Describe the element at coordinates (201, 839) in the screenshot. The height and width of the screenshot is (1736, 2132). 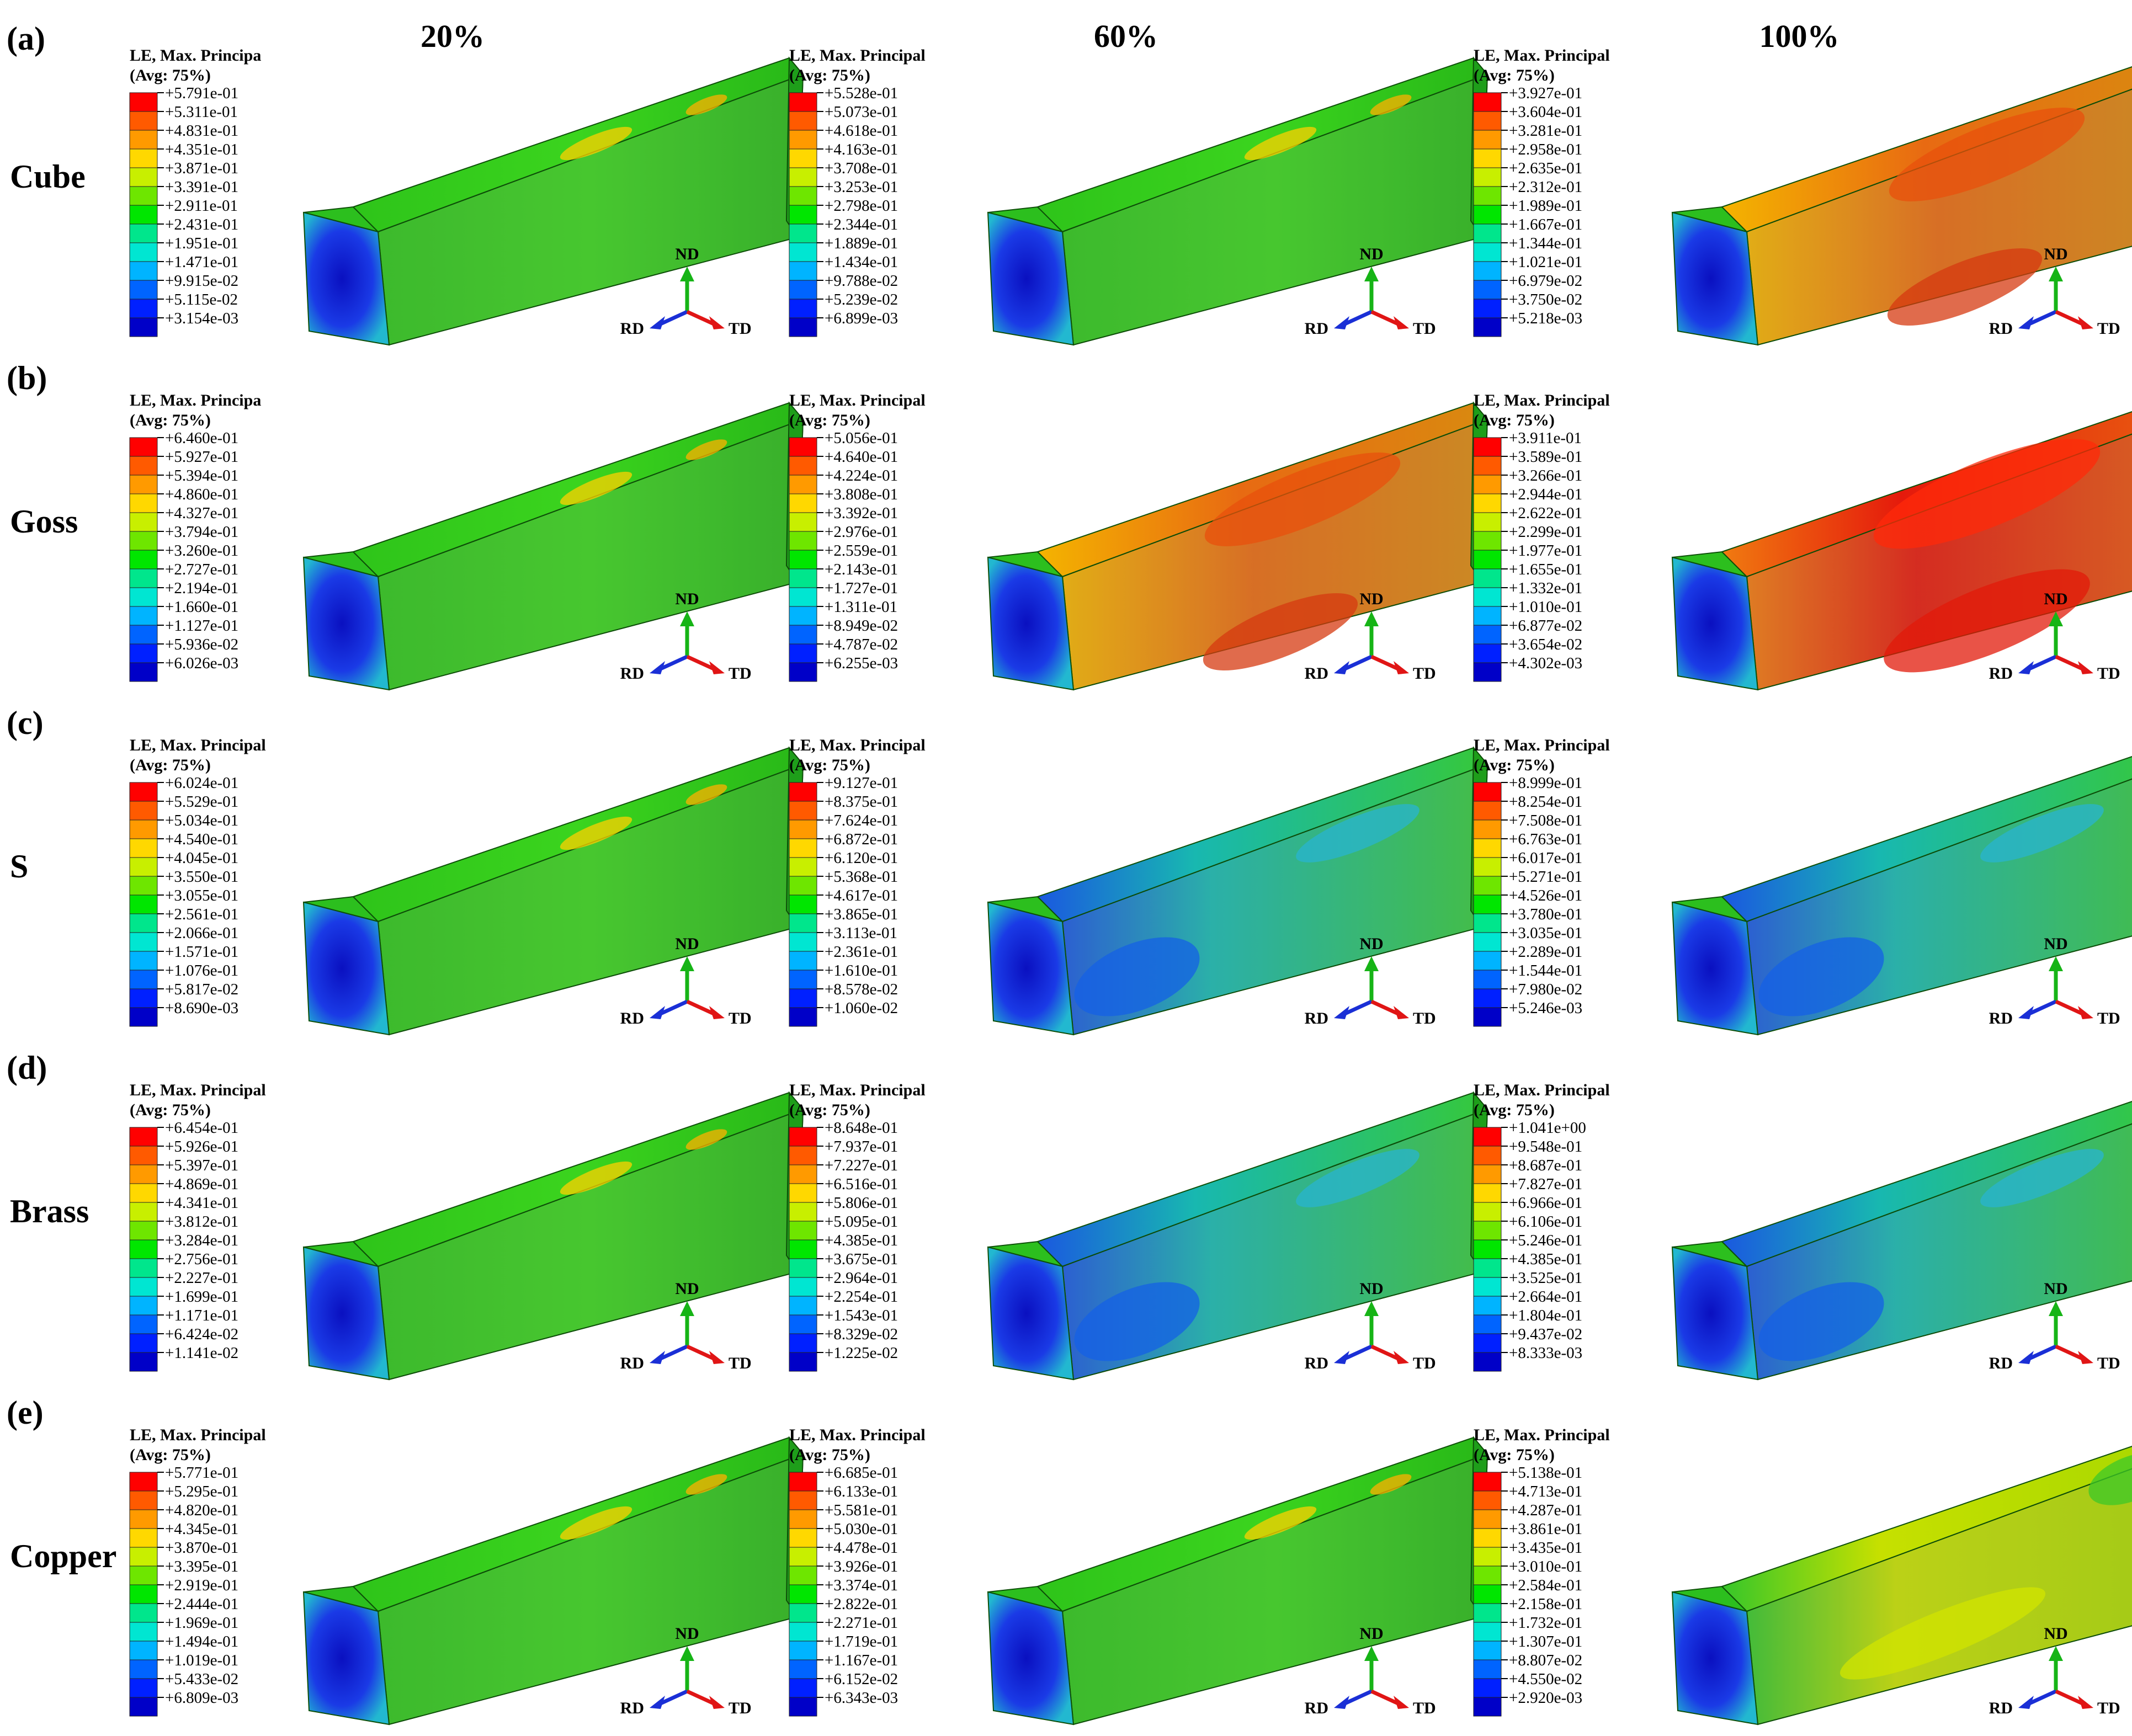
I see `legend-value: +4.540e-01` at that location.